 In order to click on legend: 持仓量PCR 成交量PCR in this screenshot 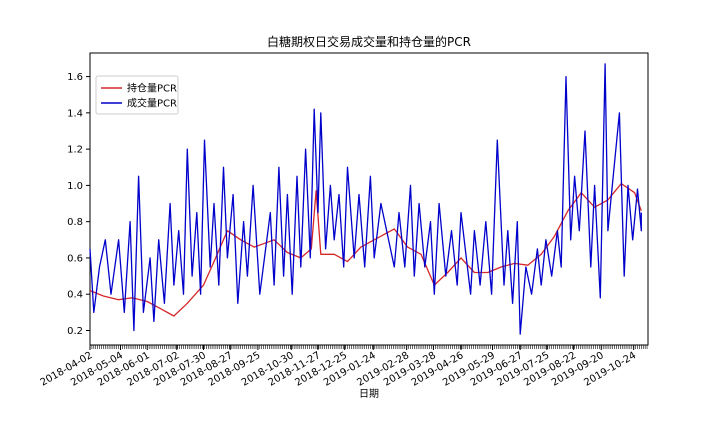, I will do `click(137, 95)`.